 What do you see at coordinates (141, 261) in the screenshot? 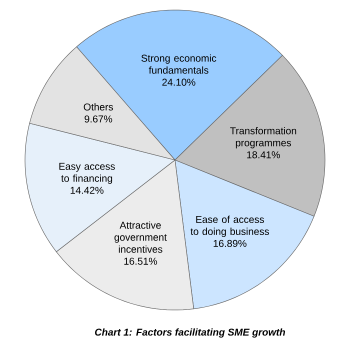
I see `data-label: 16.51%` at bounding box center [141, 261].